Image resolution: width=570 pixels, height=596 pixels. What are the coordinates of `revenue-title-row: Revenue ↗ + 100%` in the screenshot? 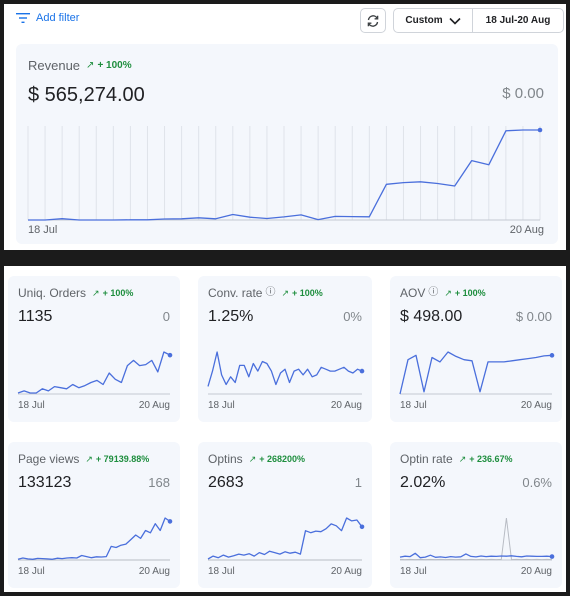 It's located at (80, 65).